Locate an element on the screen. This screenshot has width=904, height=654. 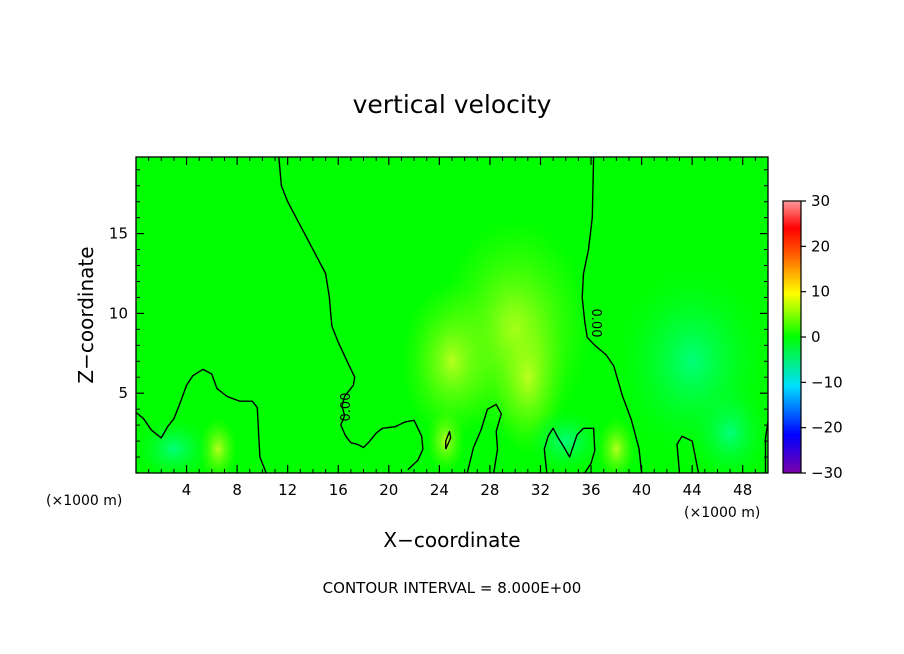
x-tick-label-4: 4 is located at coordinates (187, 490).